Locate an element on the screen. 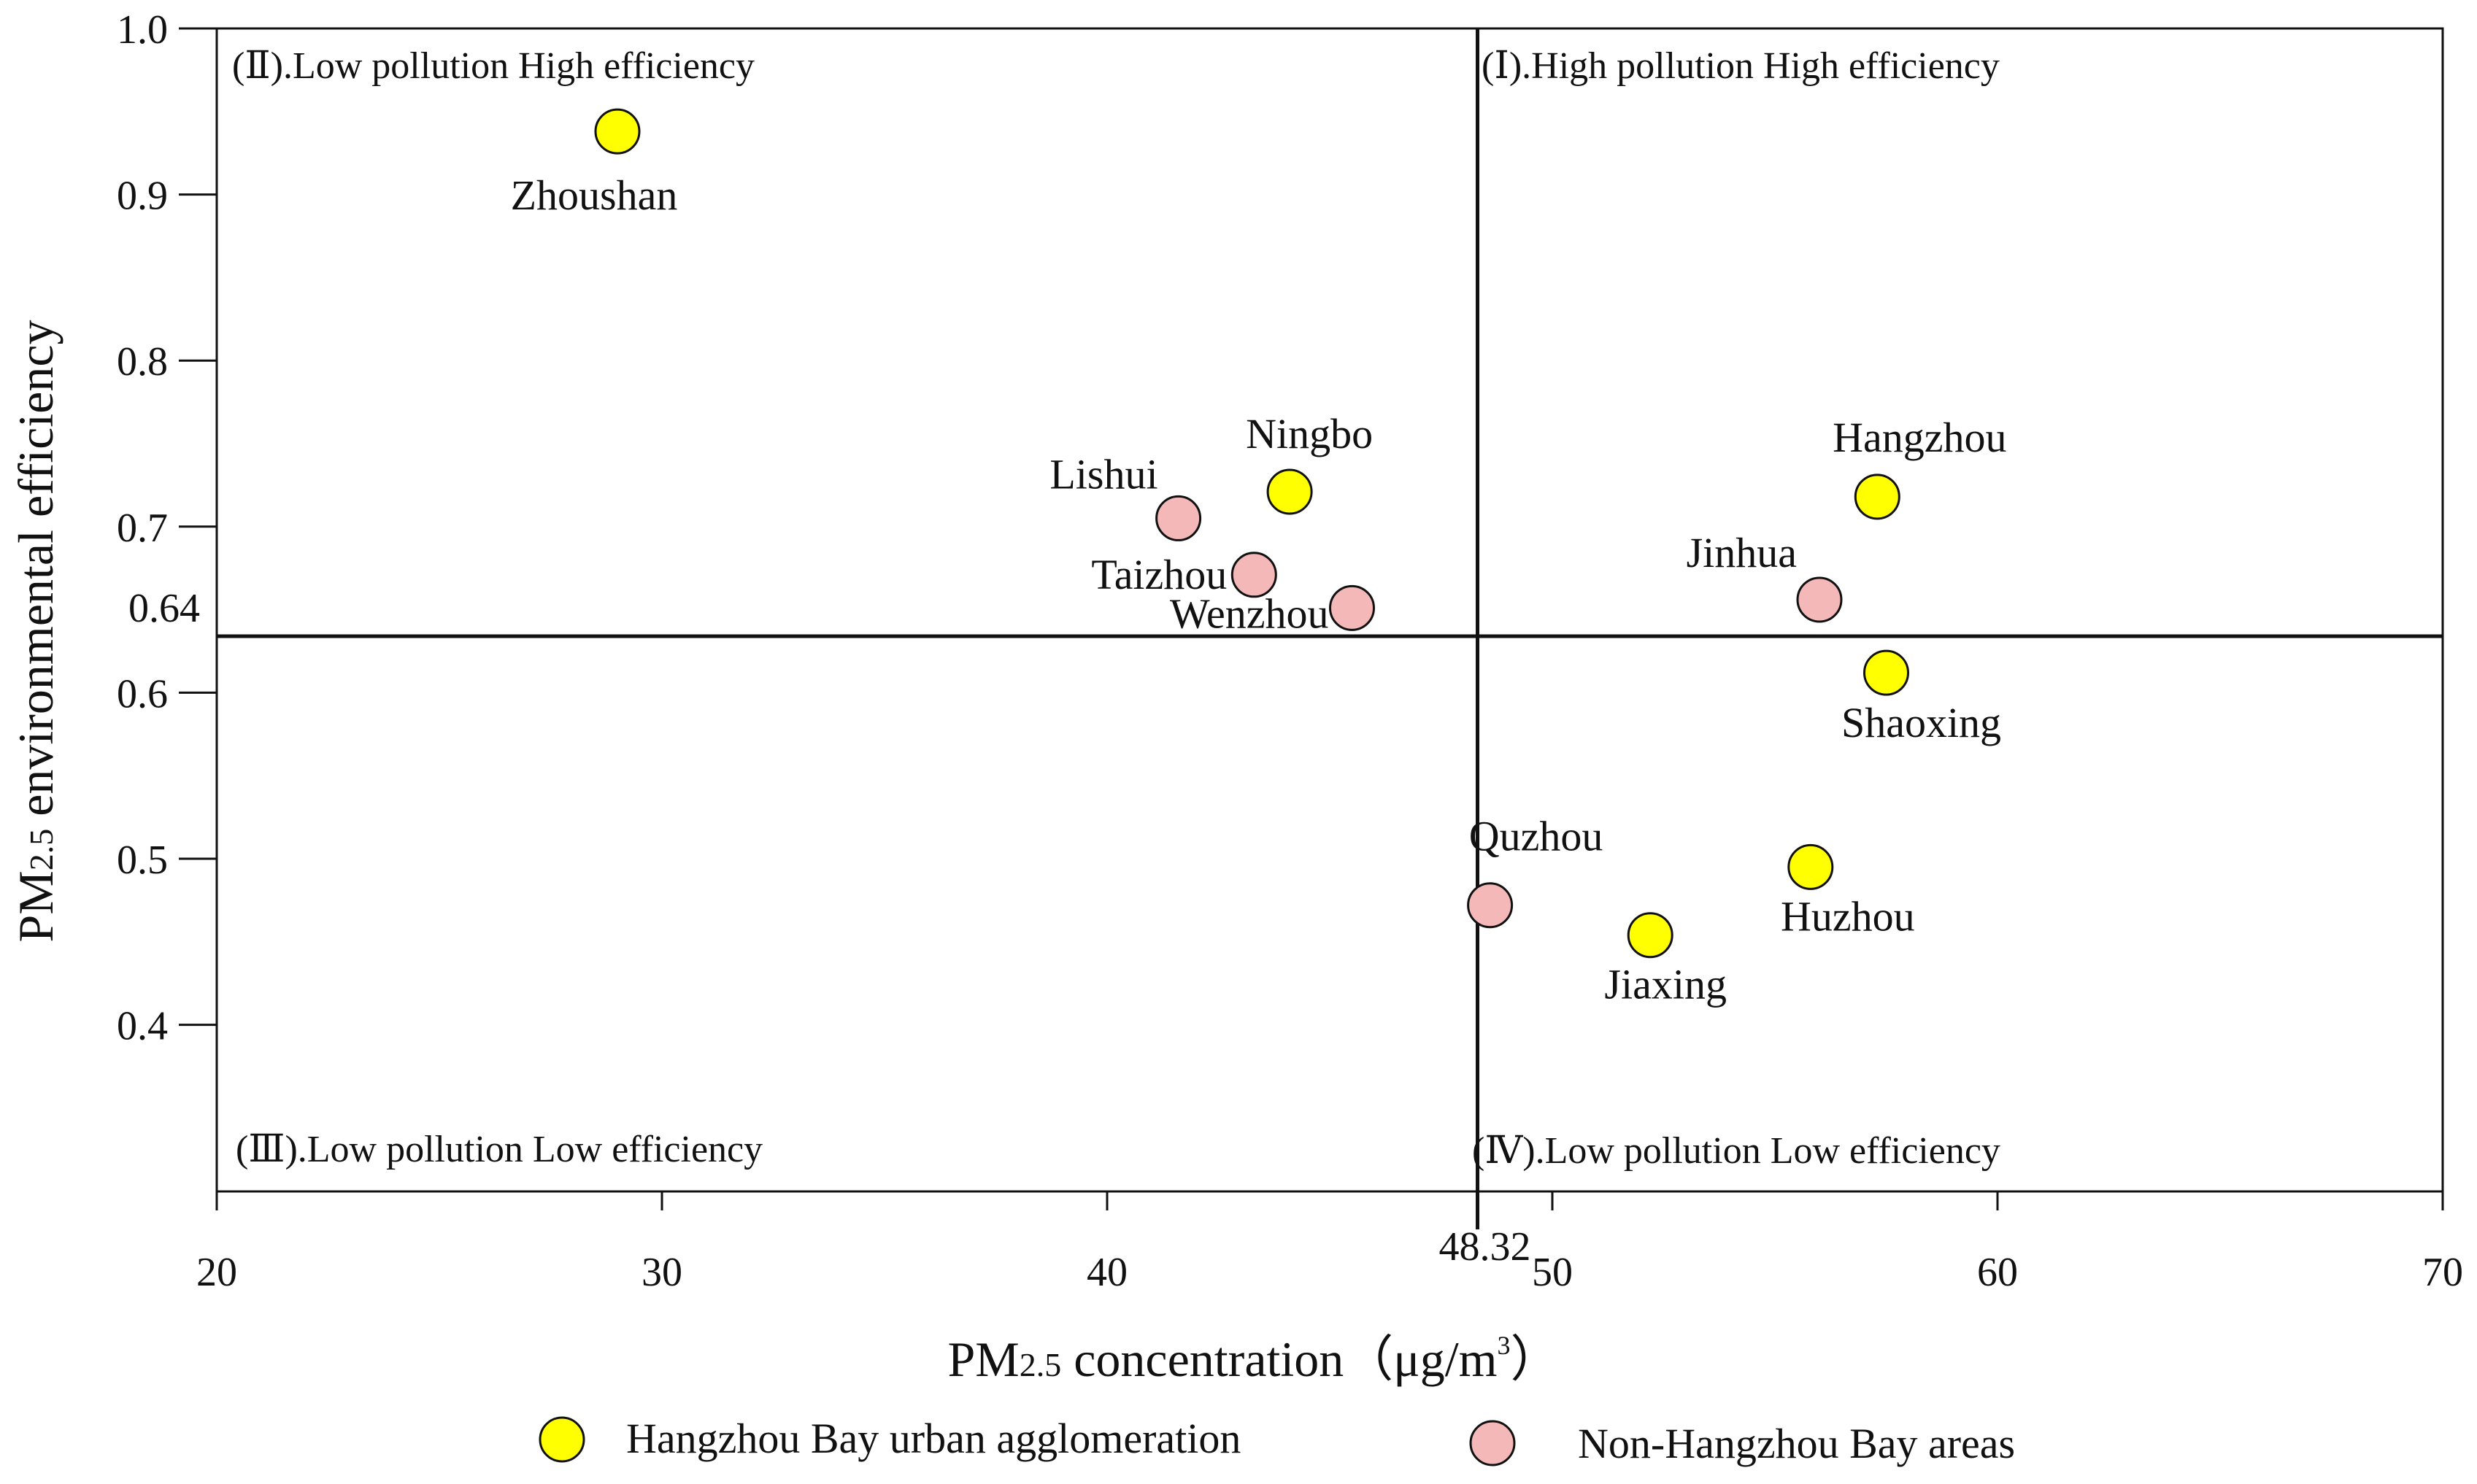 The height and width of the screenshot is (1484, 2477). x-title-sup: 3 is located at coordinates (1504, 1345).